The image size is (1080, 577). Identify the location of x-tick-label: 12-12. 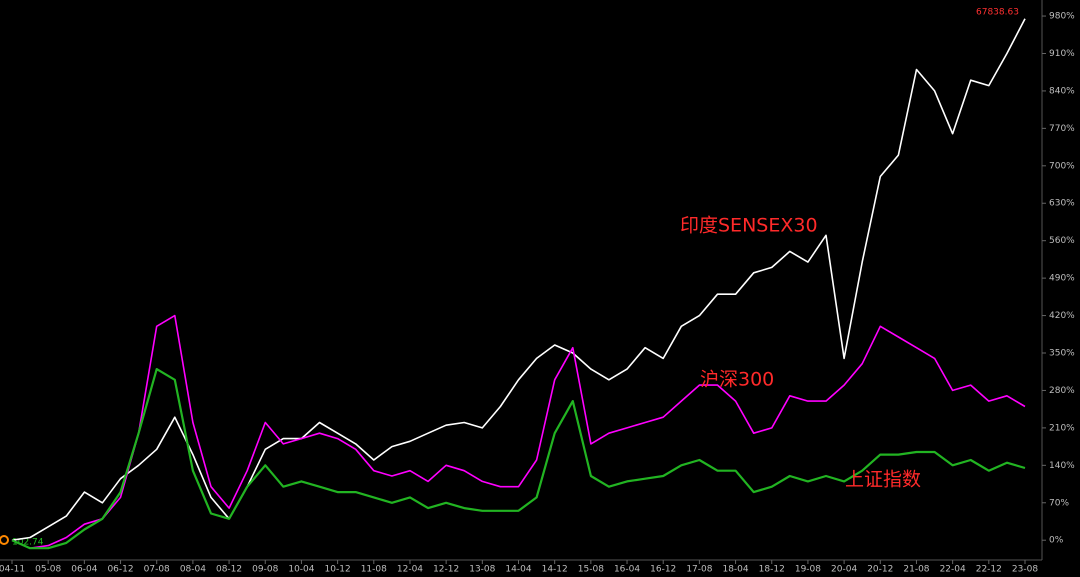
(446, 570).